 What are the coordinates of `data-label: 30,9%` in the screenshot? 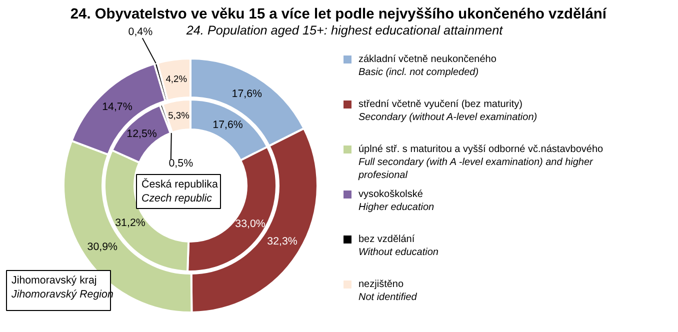 It's located at (102, 247).